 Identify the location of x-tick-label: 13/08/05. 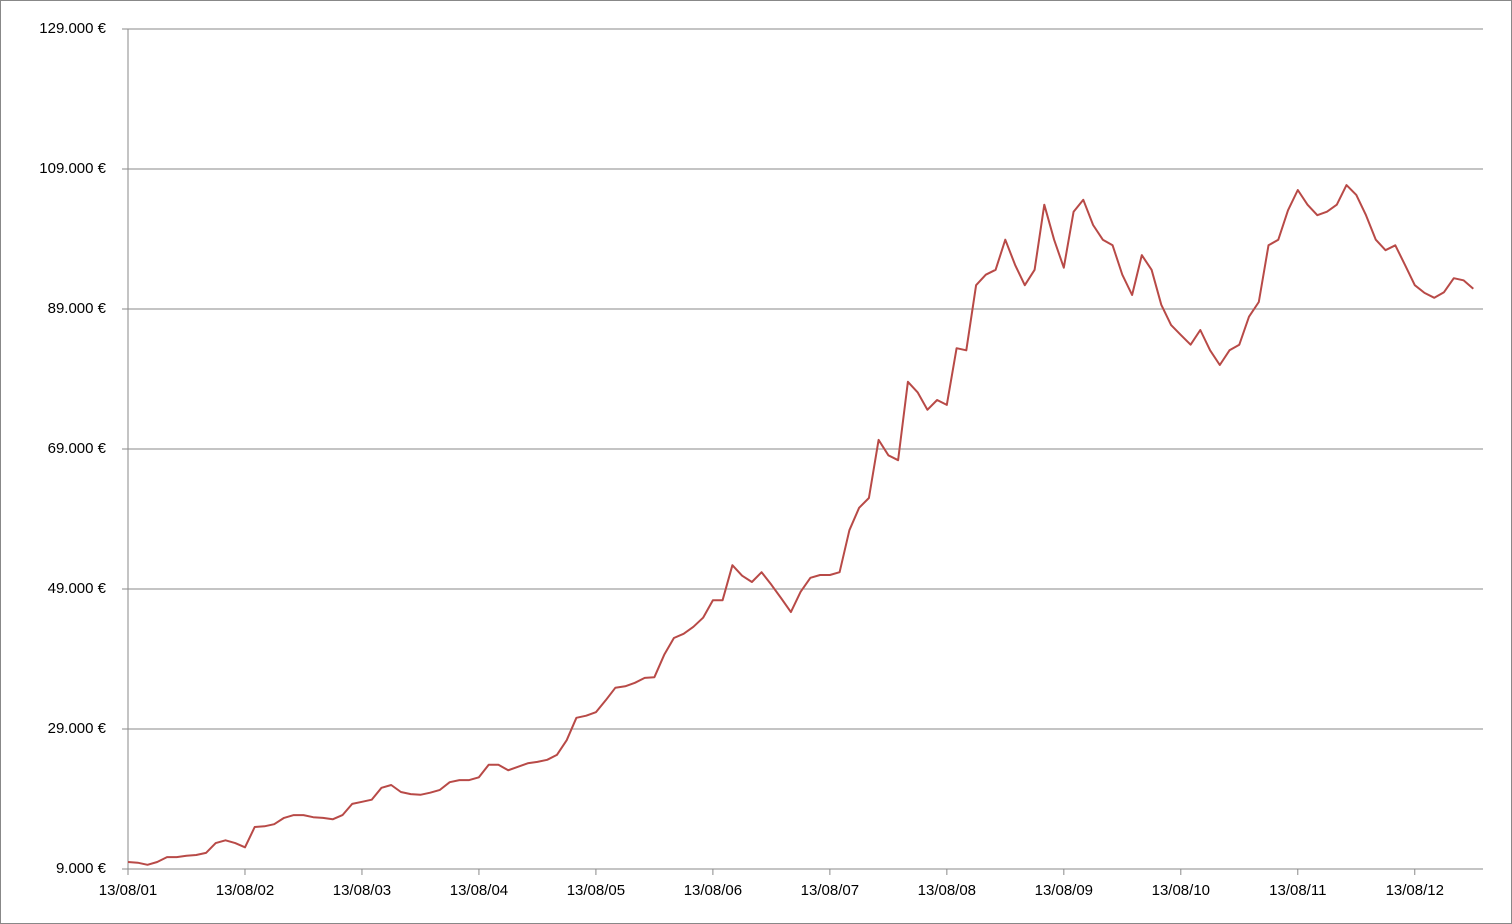
(596, 890).